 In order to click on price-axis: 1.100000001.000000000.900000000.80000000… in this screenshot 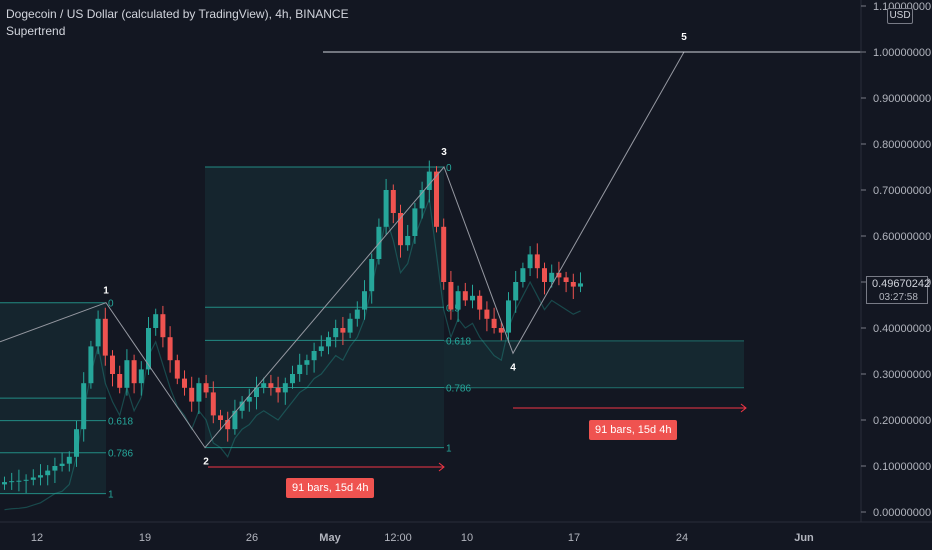, I will do `click(896, 260)`.